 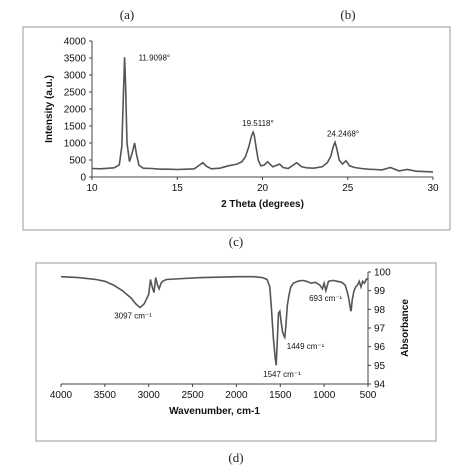 What do you see at coordinates (149, 395) in the screenshot?
I see `ftir-x-tick-label: 3000` at bounding box center [149, 395].